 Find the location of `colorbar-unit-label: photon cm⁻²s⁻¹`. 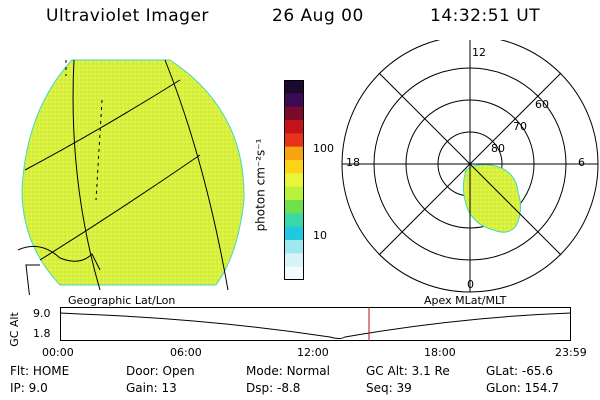

colorbar-unit-label: photon cm⁻²s⁻¹ is located at coordinates (260, 185).